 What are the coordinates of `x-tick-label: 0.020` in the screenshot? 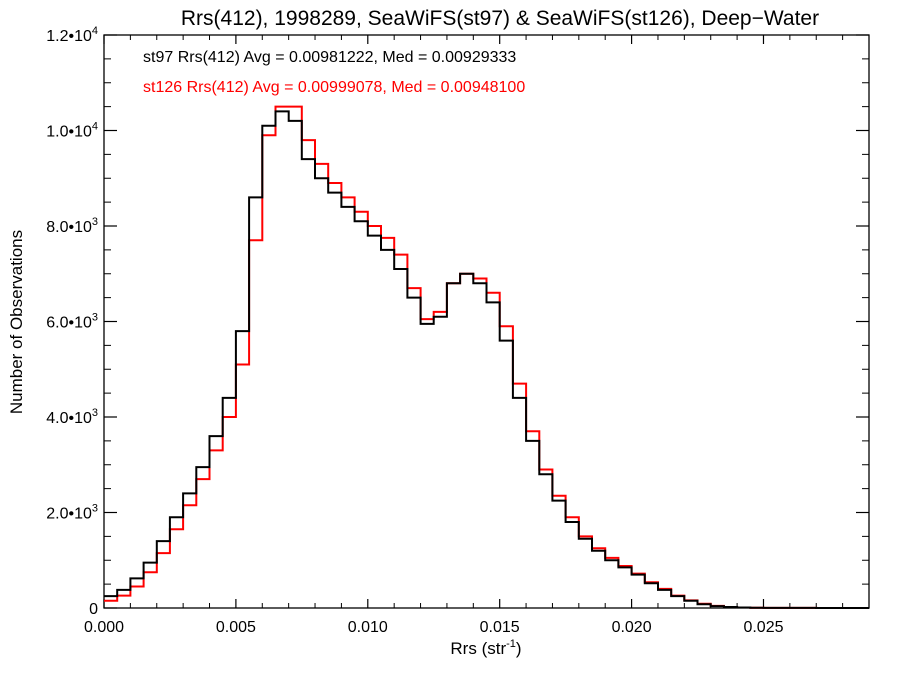 It's located at (632, 627).